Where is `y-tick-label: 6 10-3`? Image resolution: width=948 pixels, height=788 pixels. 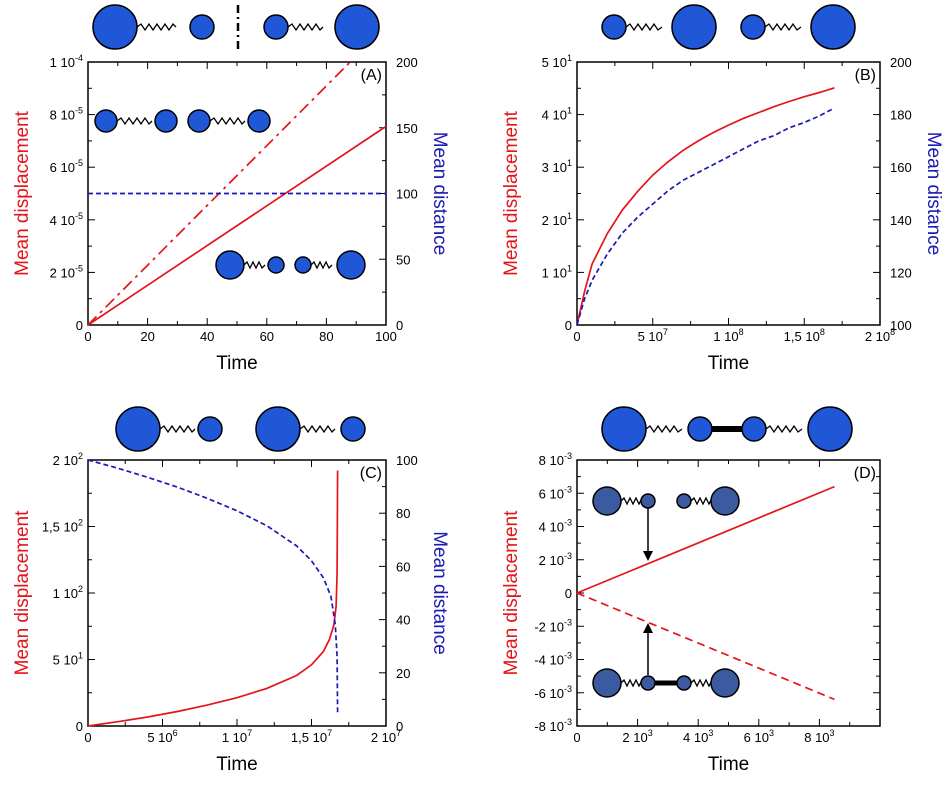
y-tick-label: 6 10-3 is located at coordinates (555, 492).